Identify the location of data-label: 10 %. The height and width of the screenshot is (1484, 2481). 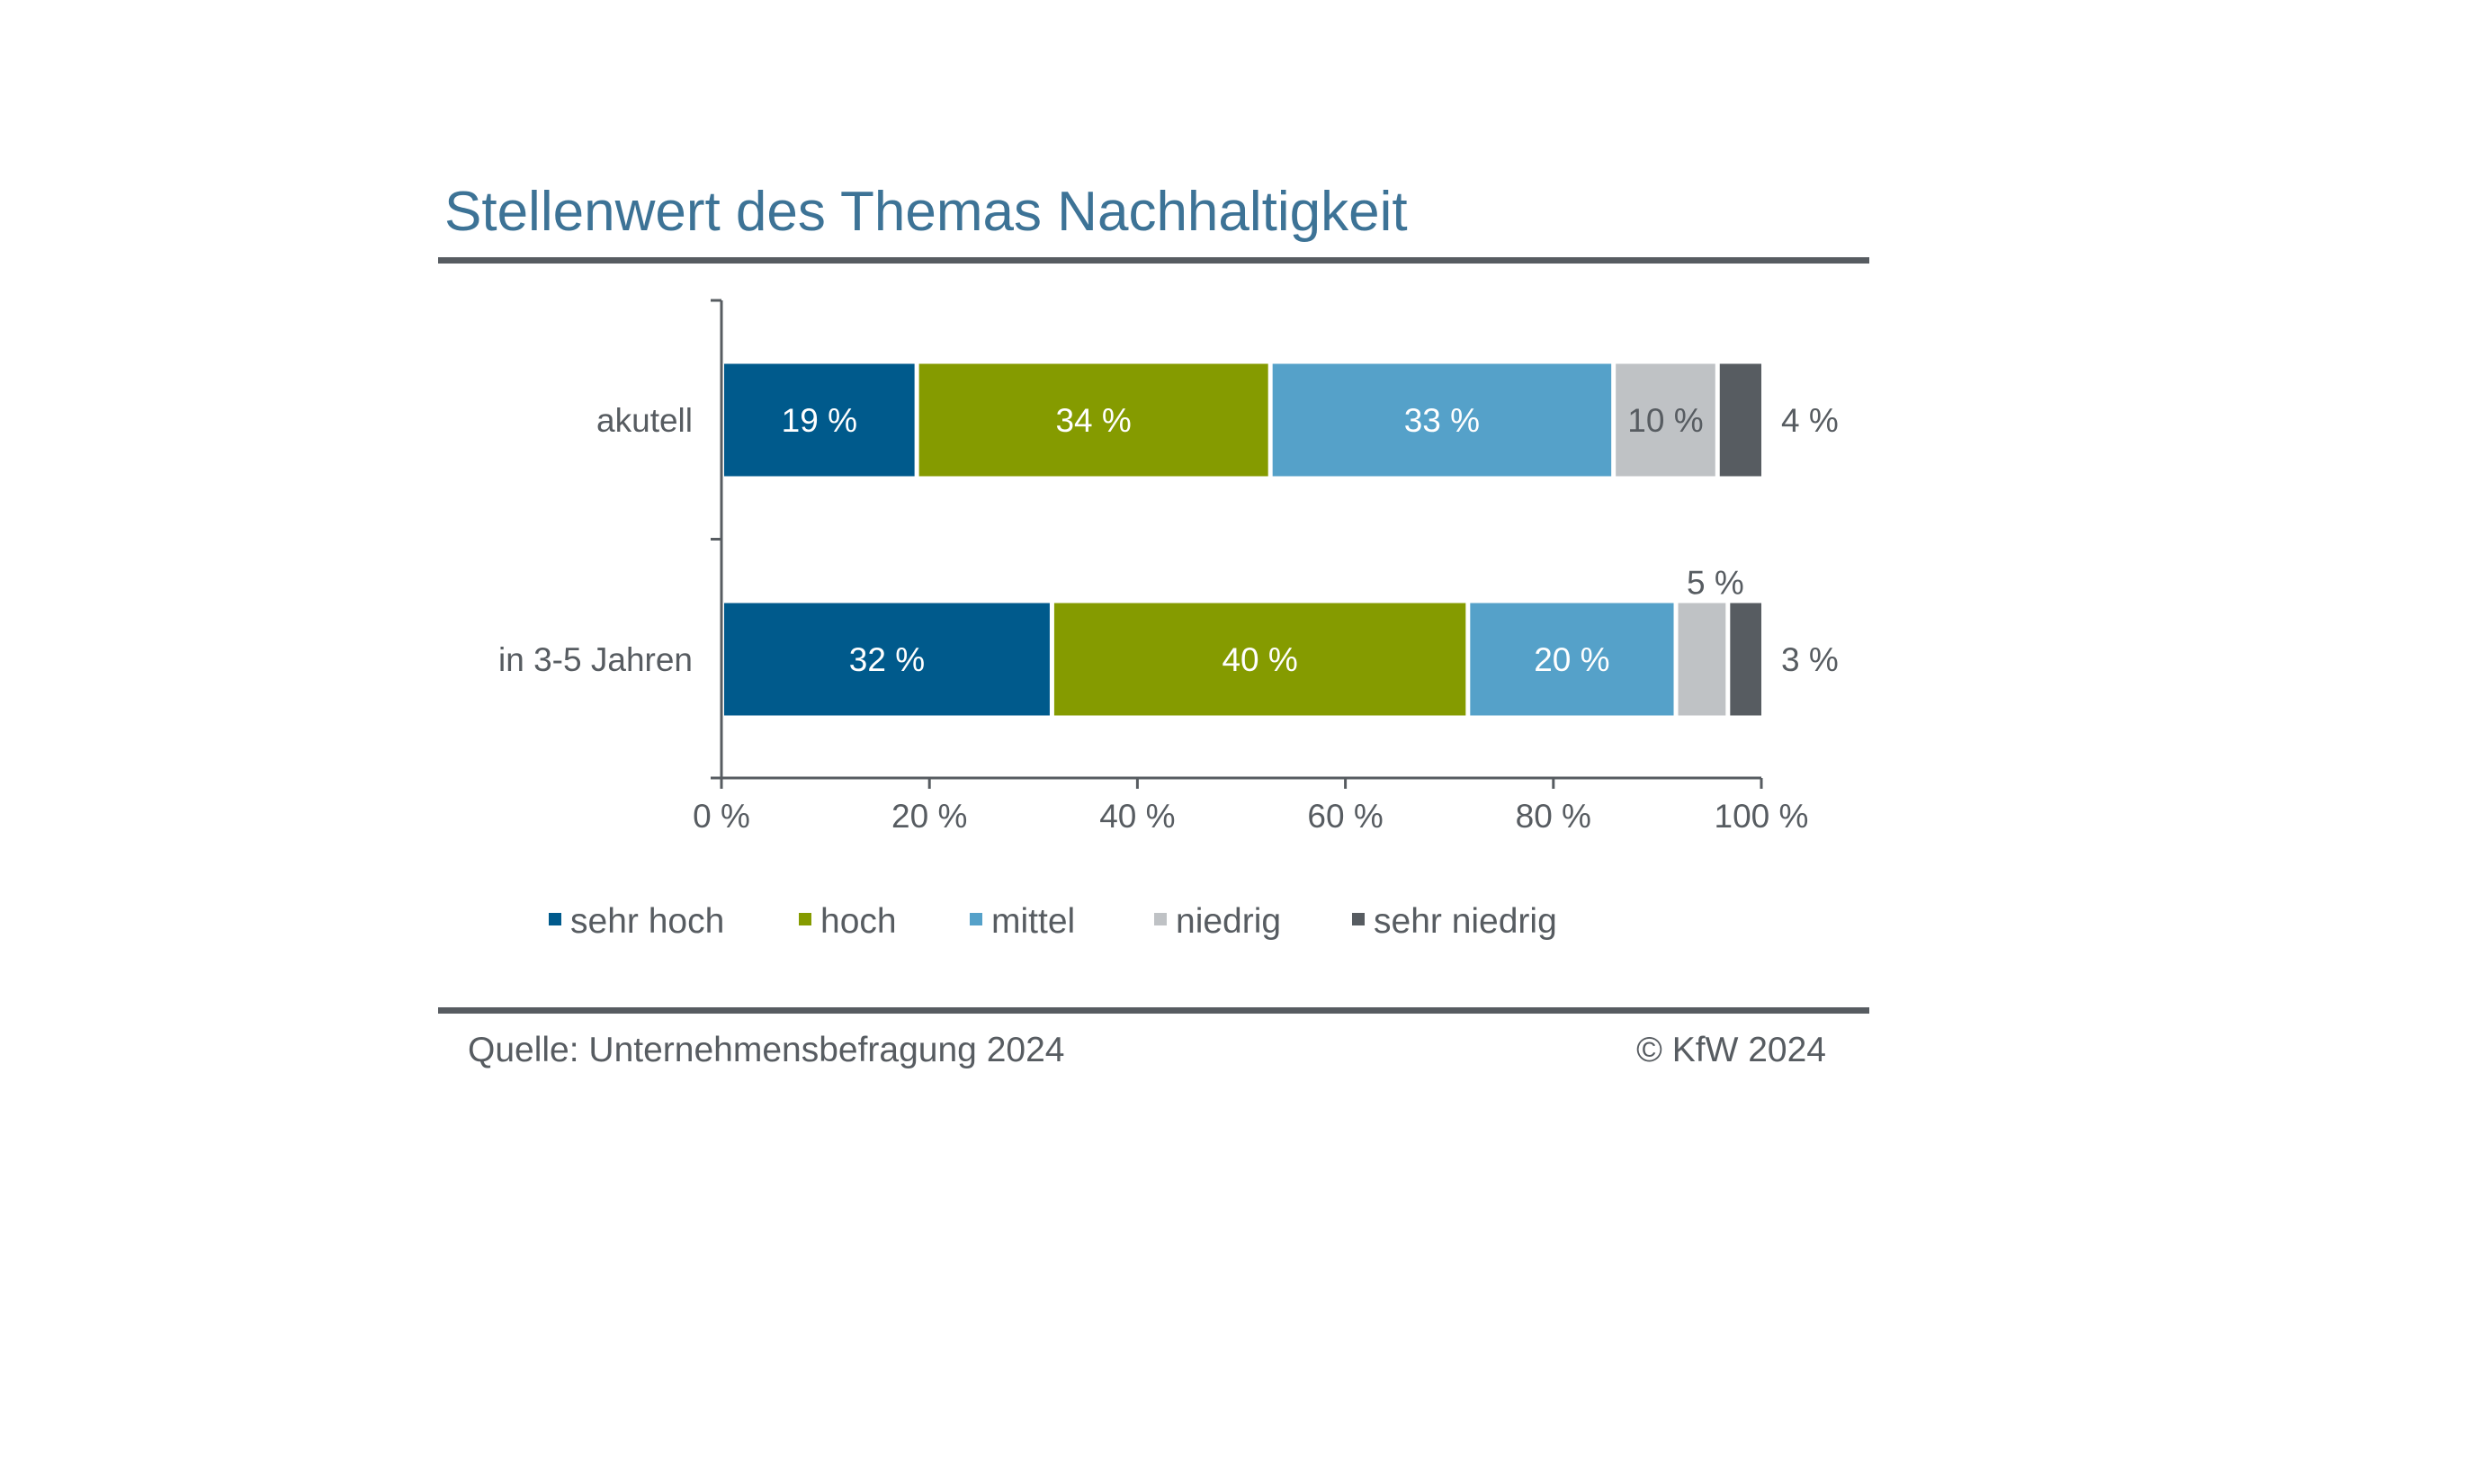
(1665, 420).